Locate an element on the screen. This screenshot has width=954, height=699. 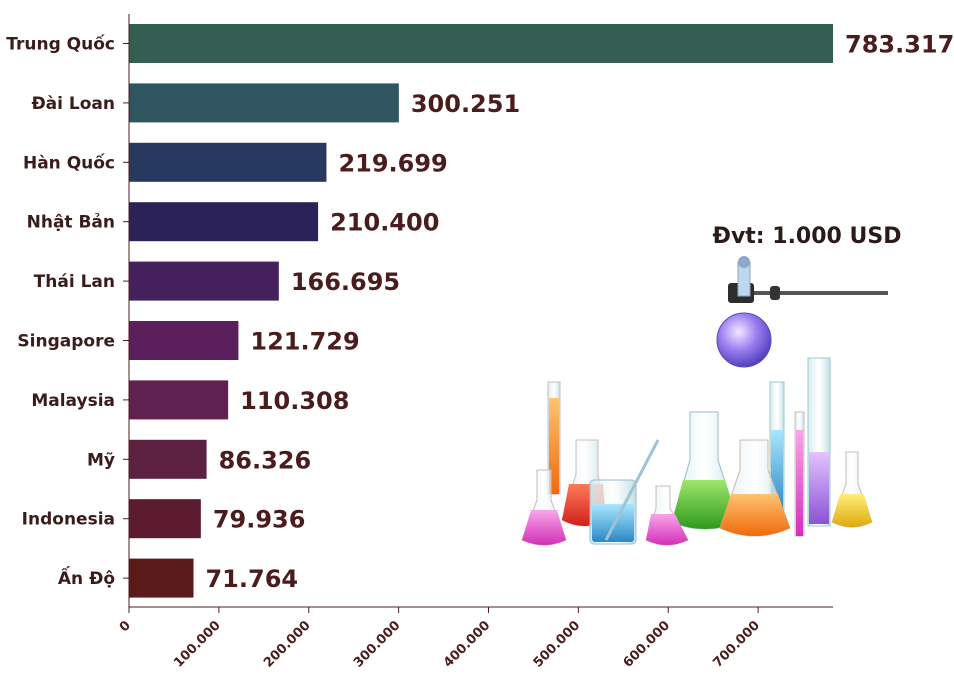
value-label: 210.400 is located at coordinates (384, 223).